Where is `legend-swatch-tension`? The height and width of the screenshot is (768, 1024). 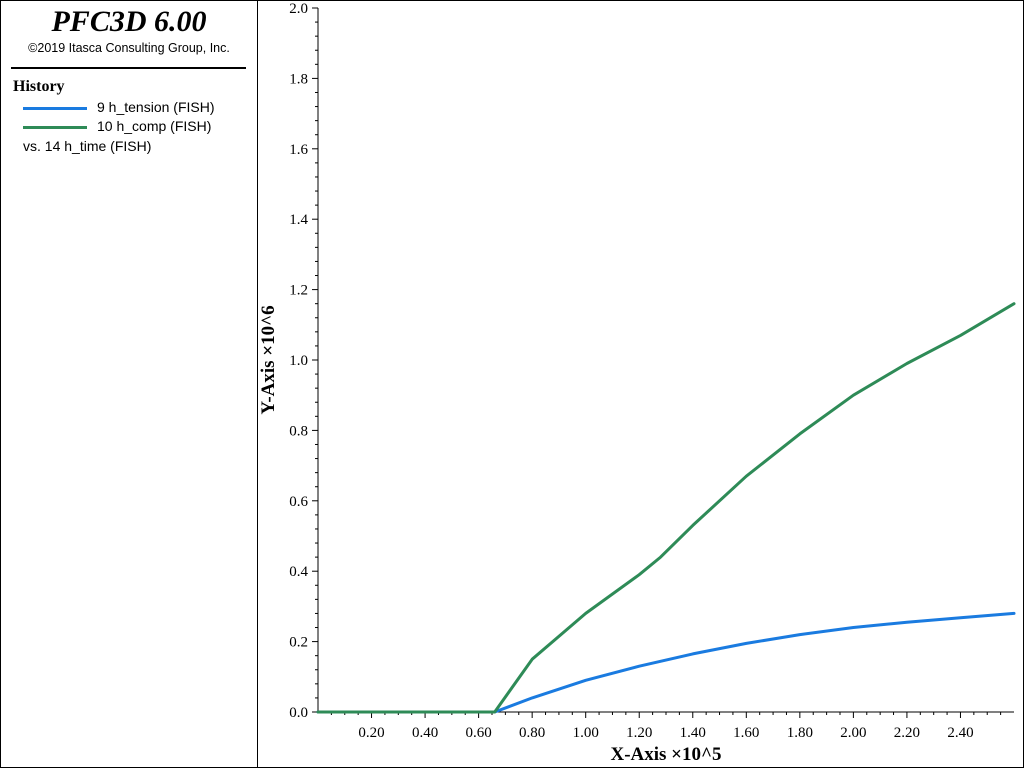
legend-swatch-tension is located at coordinates (55, 108).